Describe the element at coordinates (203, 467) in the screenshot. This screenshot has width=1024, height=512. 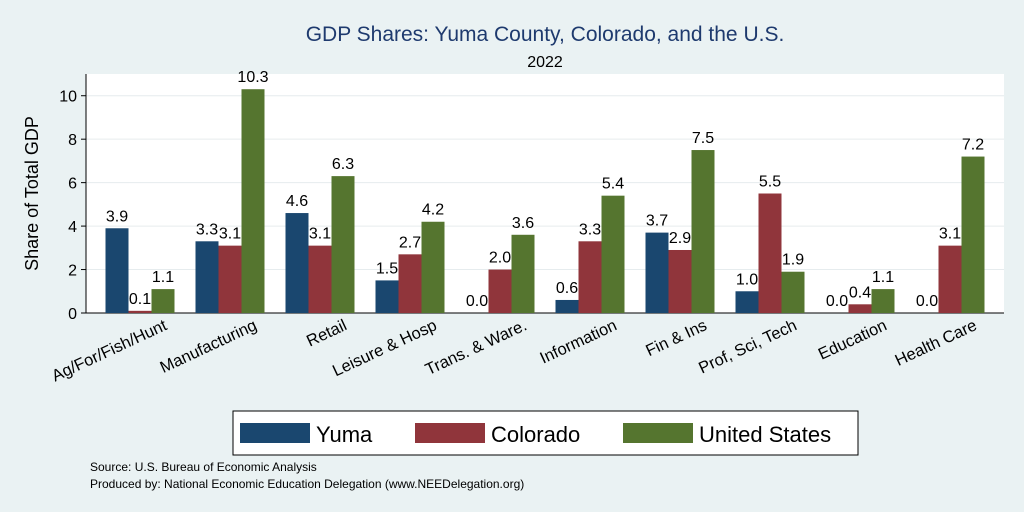
I see `source-note: Source: U.S. Bureau of Economic Analysis` at that location.